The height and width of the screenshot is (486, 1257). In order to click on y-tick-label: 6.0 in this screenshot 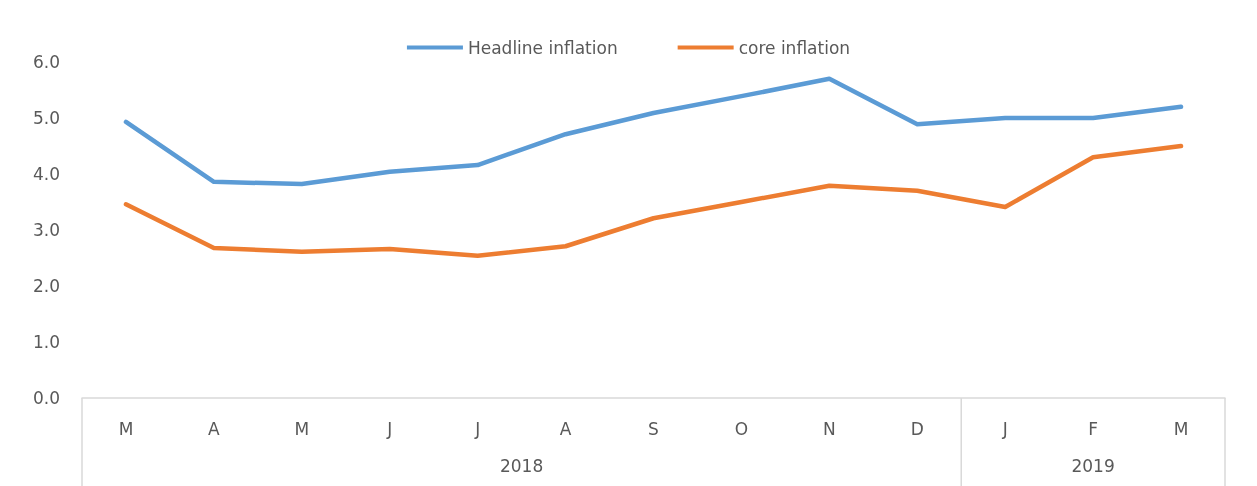, I will do `click(46, 62)`.